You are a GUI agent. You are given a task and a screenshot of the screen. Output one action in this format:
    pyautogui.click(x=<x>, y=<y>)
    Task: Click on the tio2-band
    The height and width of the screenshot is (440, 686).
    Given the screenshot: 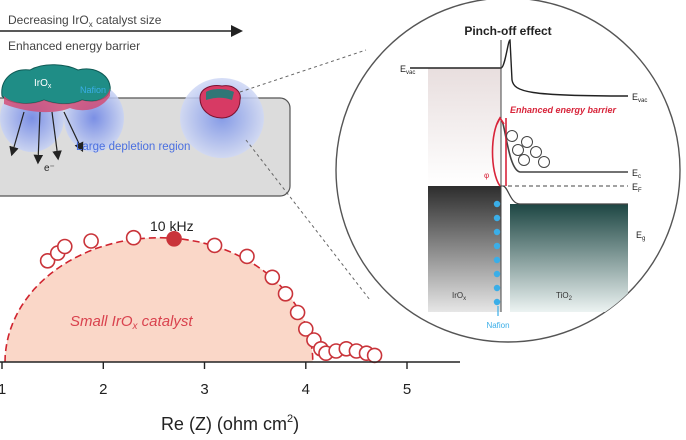 What is the action you would take?
    pyautogui.click(x=569, y=258)
    